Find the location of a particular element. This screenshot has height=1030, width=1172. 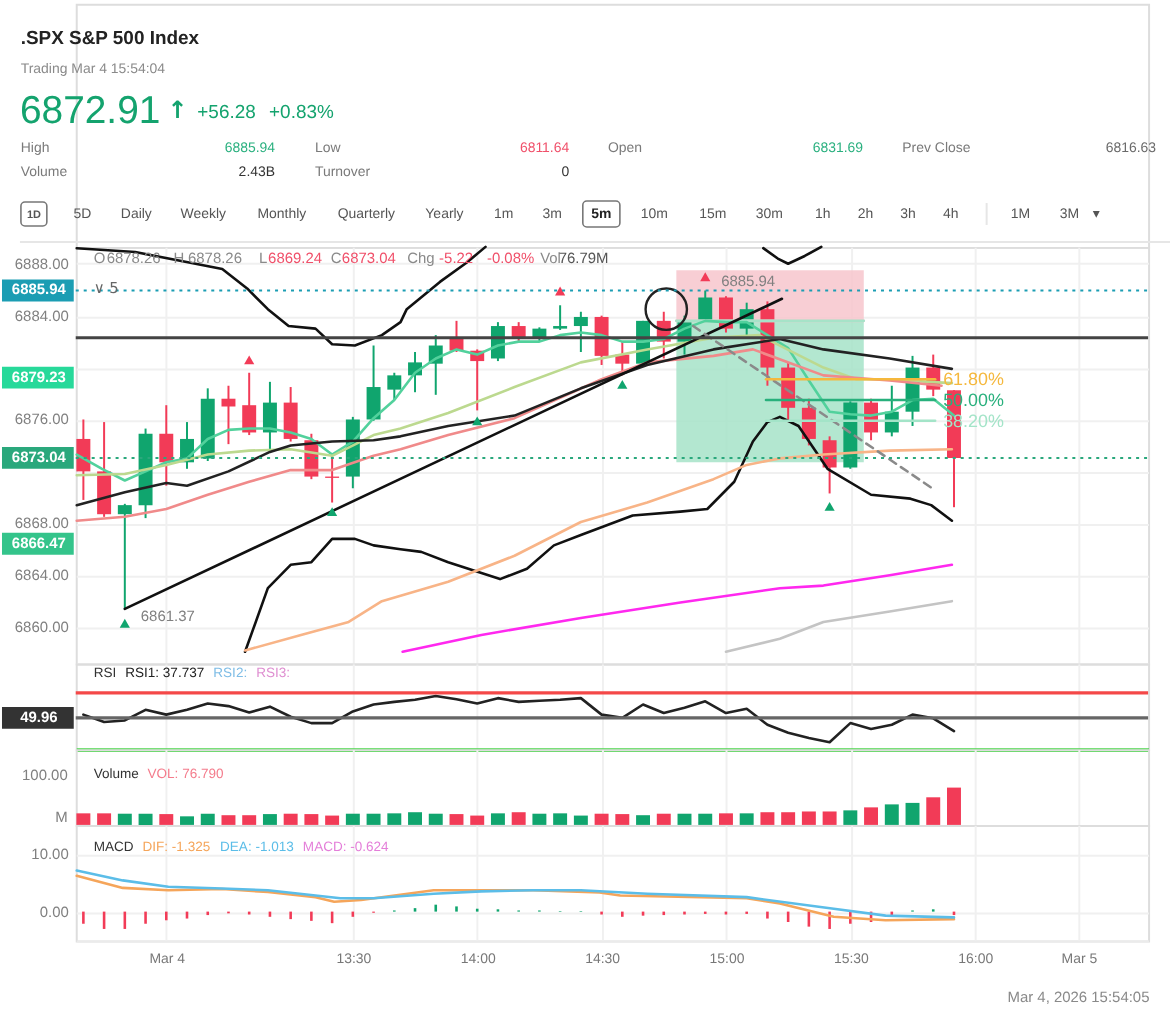

text: .SPX S&P 500 Index is located at coordinates (110, 38).